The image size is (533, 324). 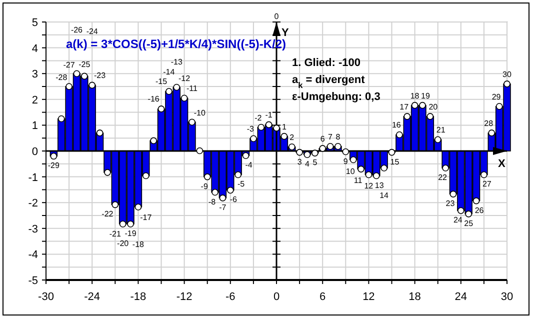 What do you see at coordinates (450, 203) in the screenshot?
I see `text: 23` at bounding box center [450, 203].